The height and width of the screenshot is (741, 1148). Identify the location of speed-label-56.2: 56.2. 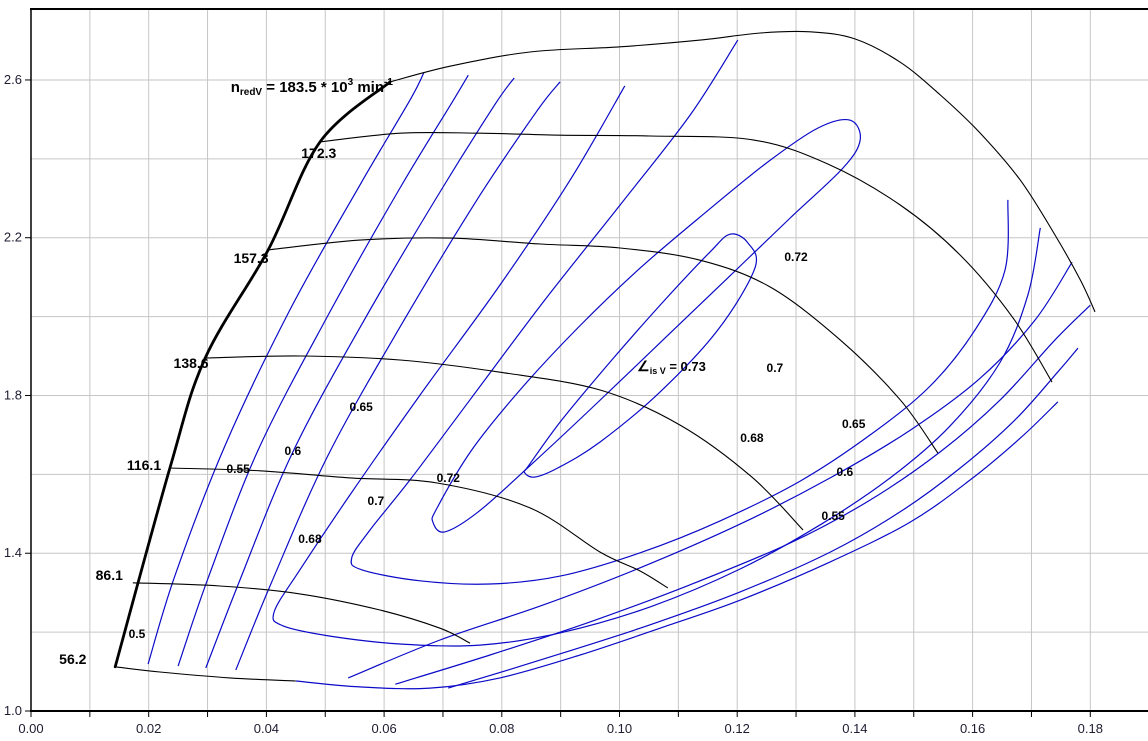
(72, 659).